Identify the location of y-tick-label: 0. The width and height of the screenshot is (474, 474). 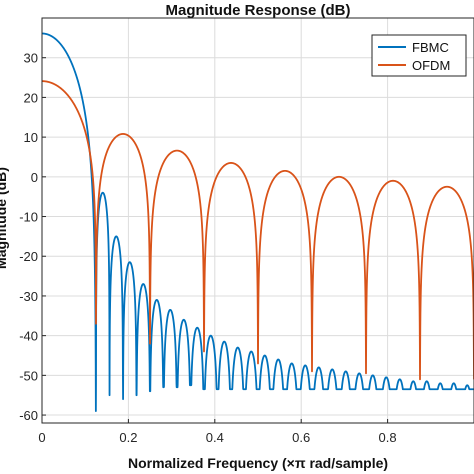
(34, 177).